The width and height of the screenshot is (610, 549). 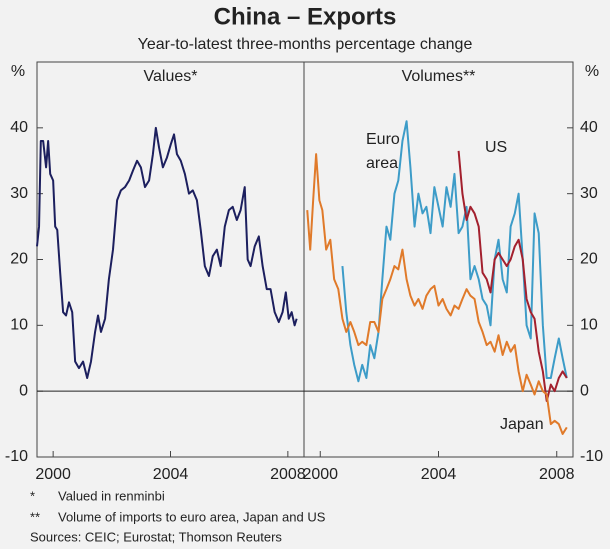 What do you see at coordinates (111, 495) in the screenshot?
I see `note-text: Valued in renminbi` at bounding box center [111, 495].